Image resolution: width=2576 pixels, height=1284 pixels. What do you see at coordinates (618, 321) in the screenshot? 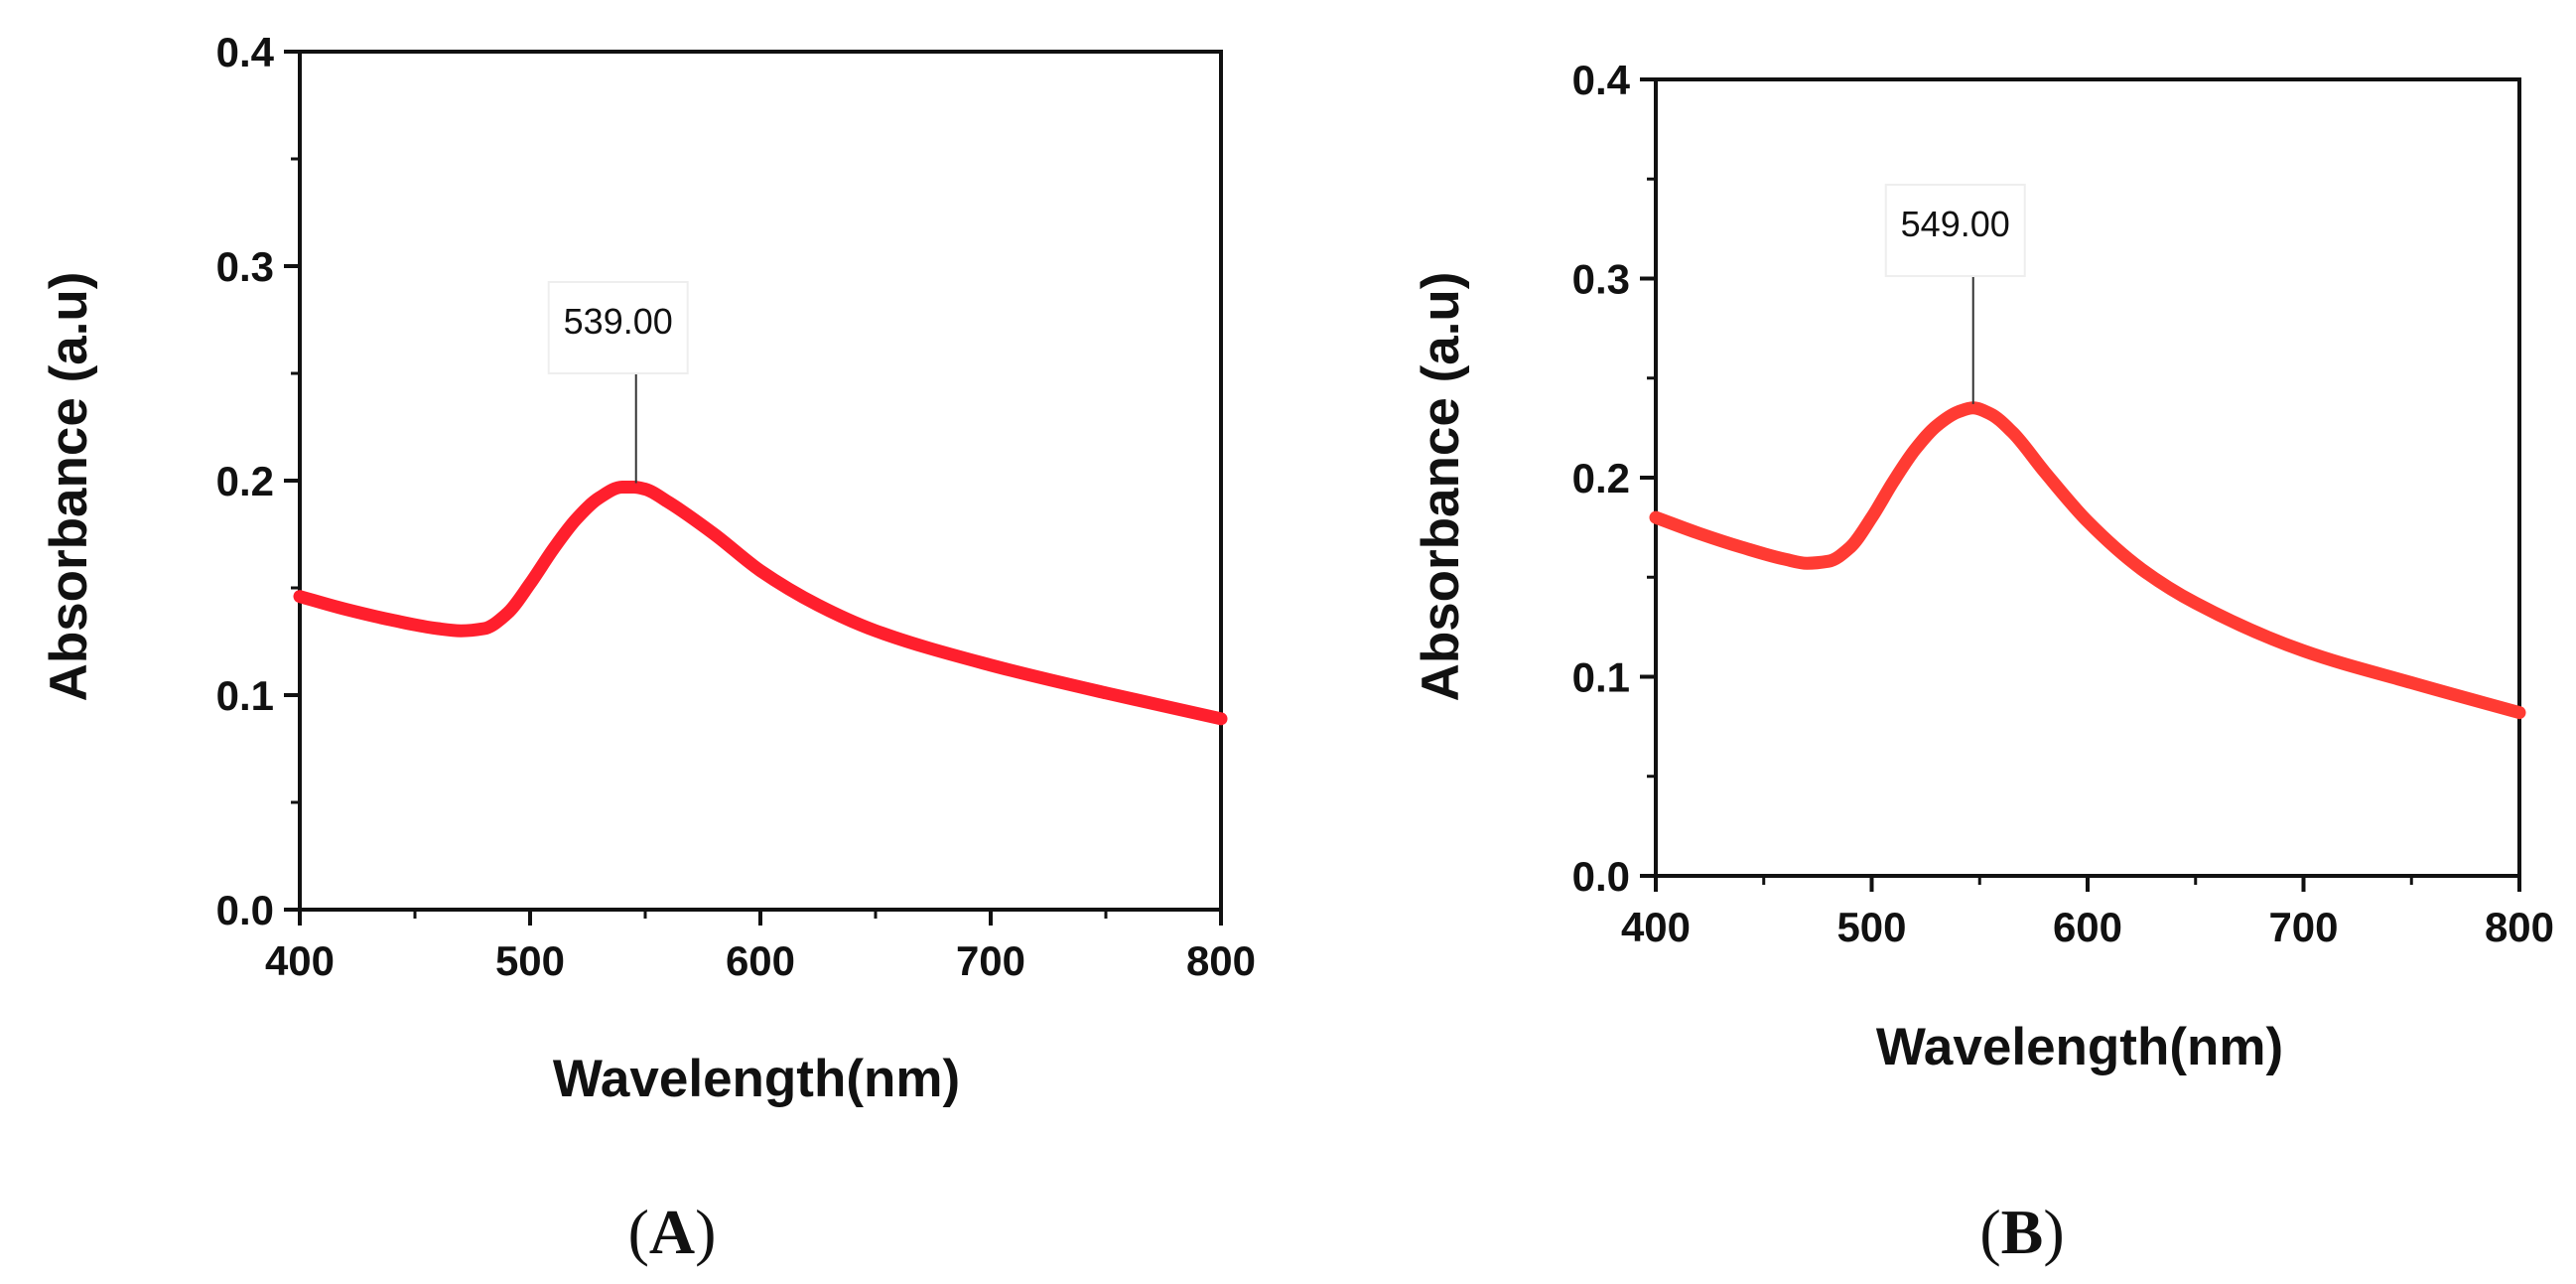
I see `peak-label: 539.00` at bounding box center [618, 321].